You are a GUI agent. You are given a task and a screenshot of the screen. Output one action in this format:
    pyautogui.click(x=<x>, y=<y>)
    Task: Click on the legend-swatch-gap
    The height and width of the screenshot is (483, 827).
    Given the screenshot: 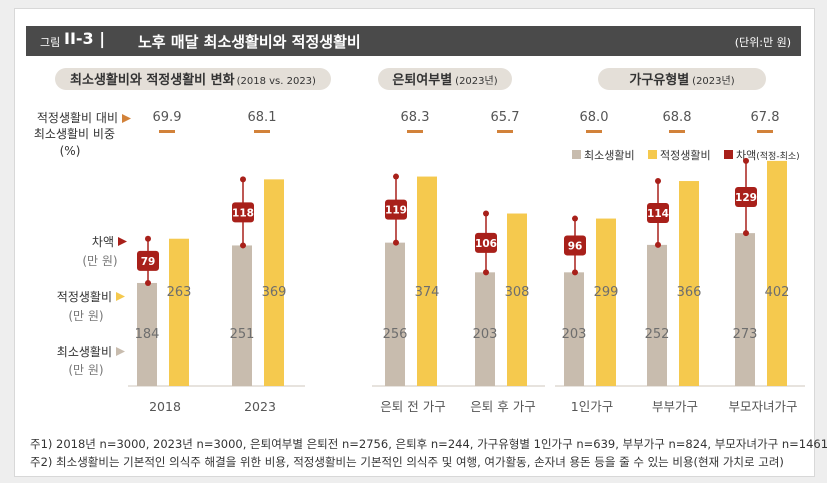 What is the action you would take?
    pyautogui.click(x=728, y=154)
    